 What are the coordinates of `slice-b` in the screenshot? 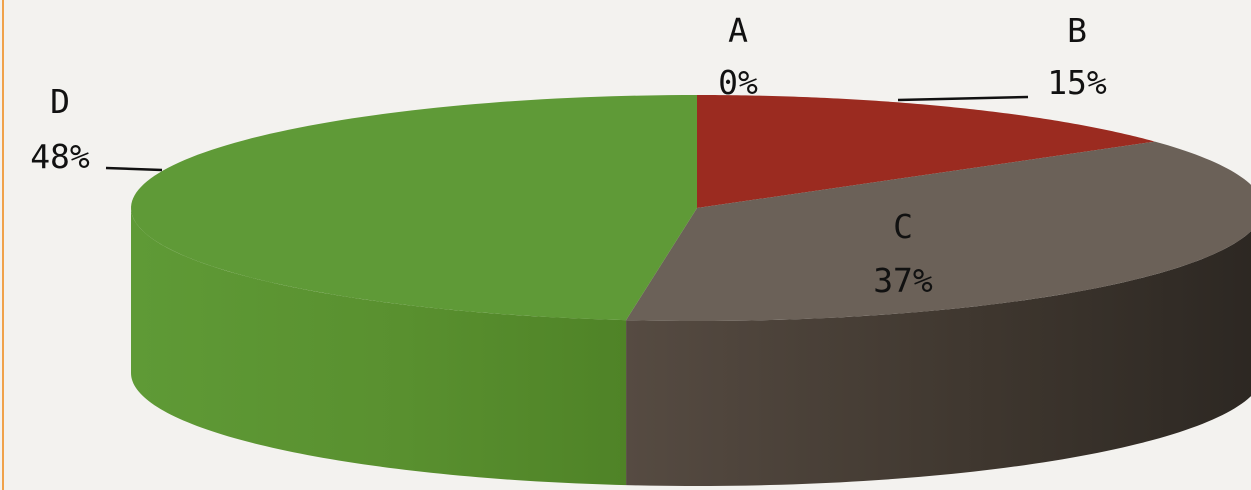 It's located at (926, 151).